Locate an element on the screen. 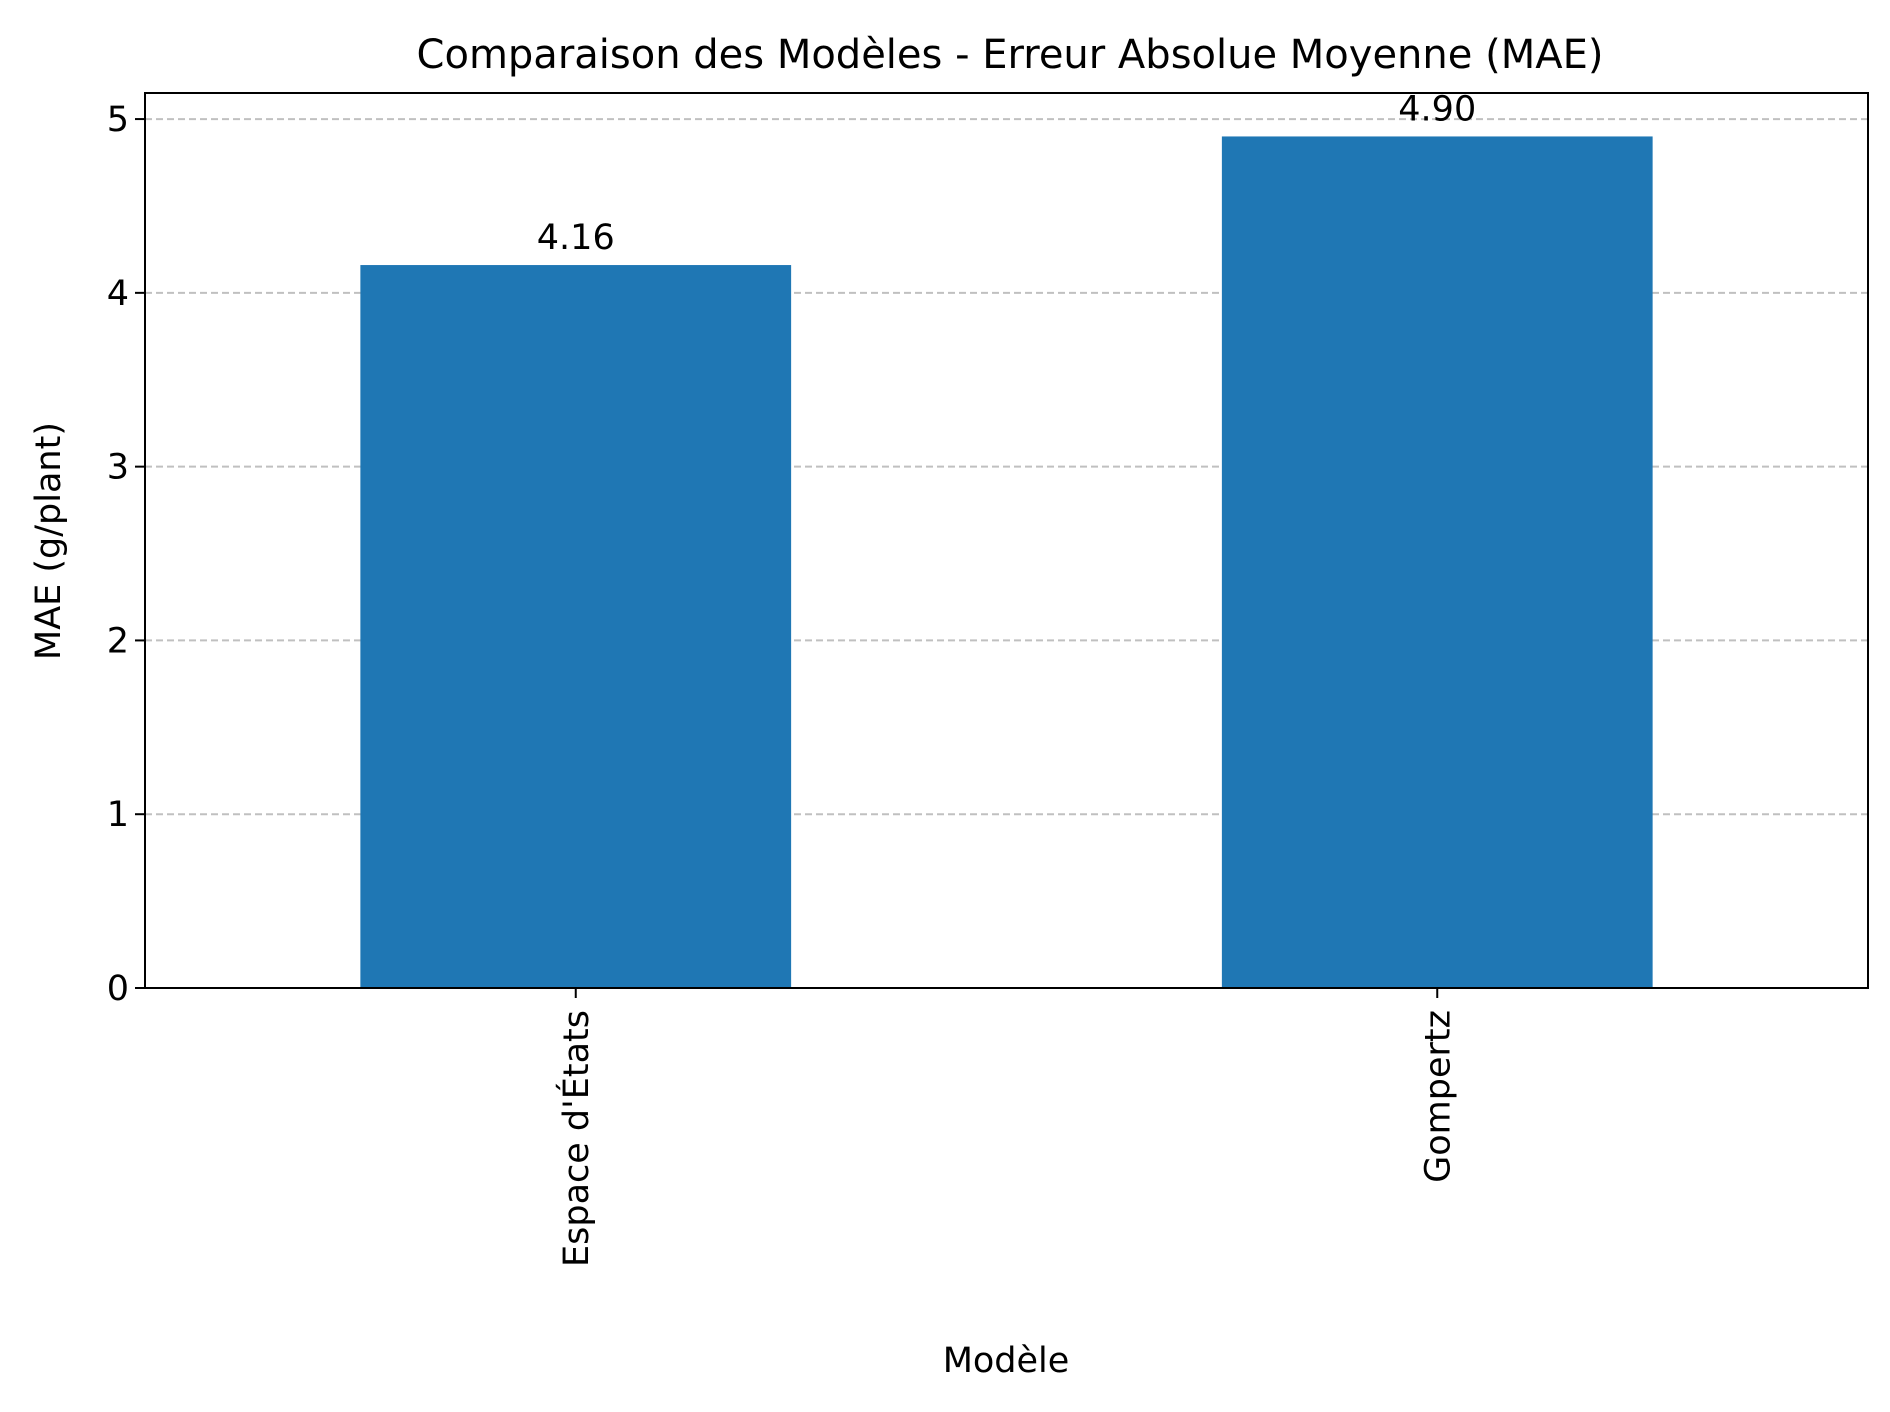  x-axis-label: Modèle is located at coordinates (1006, 1361).